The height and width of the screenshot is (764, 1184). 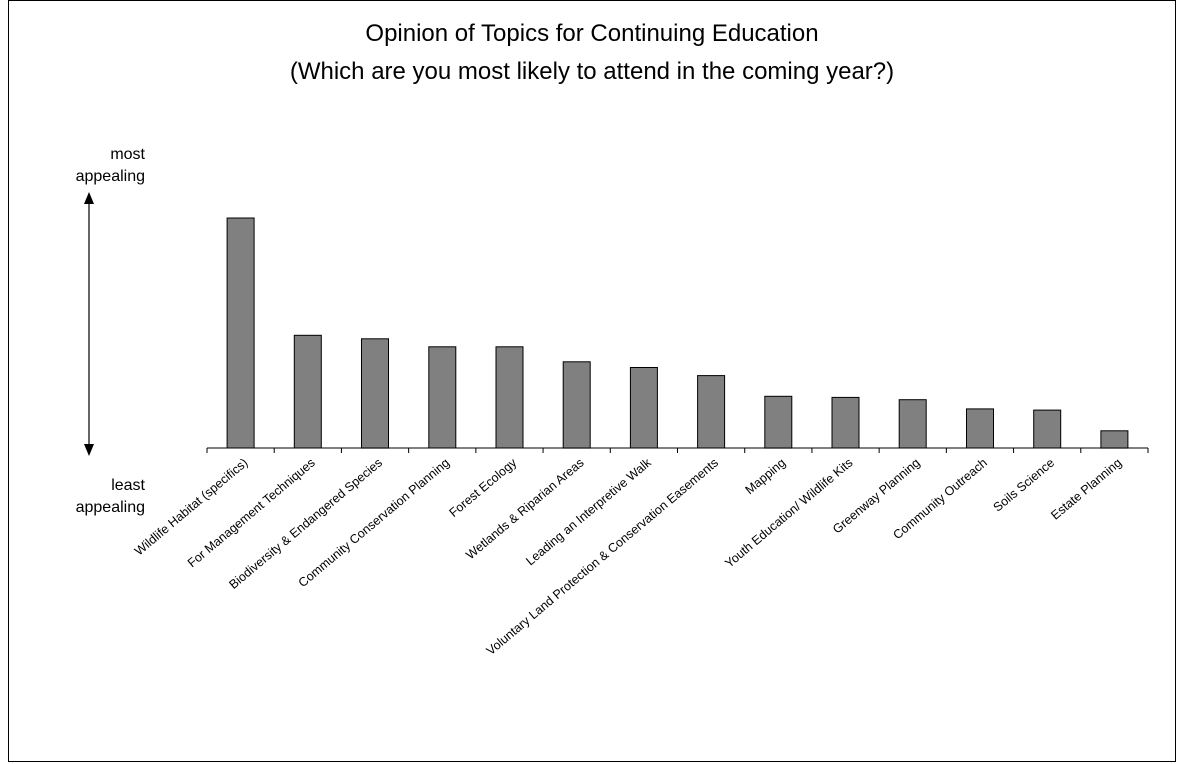 What do you see at coordinates (128, 485) in the screenshot?
I see `y-bottom-label-line1: least` at bounding box center [128, 485].